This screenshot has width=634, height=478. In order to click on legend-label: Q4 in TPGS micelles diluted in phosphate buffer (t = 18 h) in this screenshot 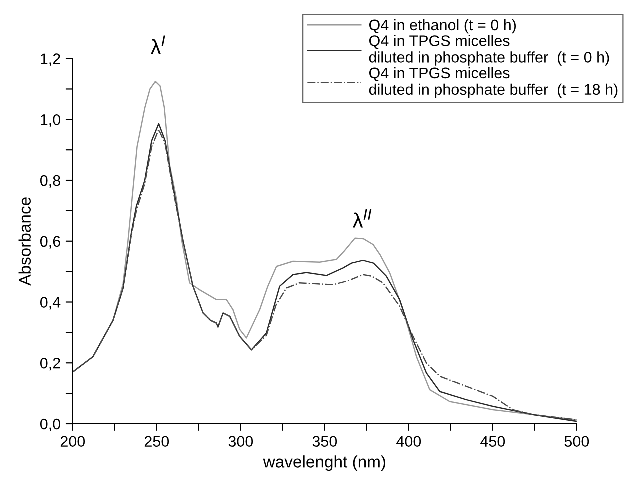, I will do `click(493, 82)`.